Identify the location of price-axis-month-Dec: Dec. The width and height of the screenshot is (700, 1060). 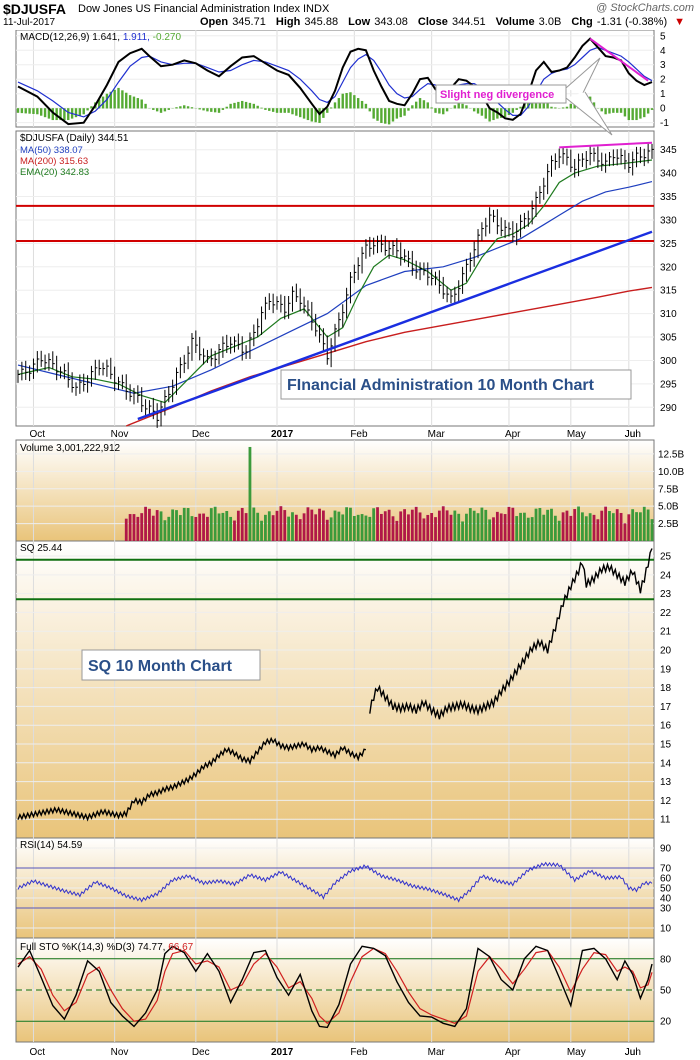
(201, 434).